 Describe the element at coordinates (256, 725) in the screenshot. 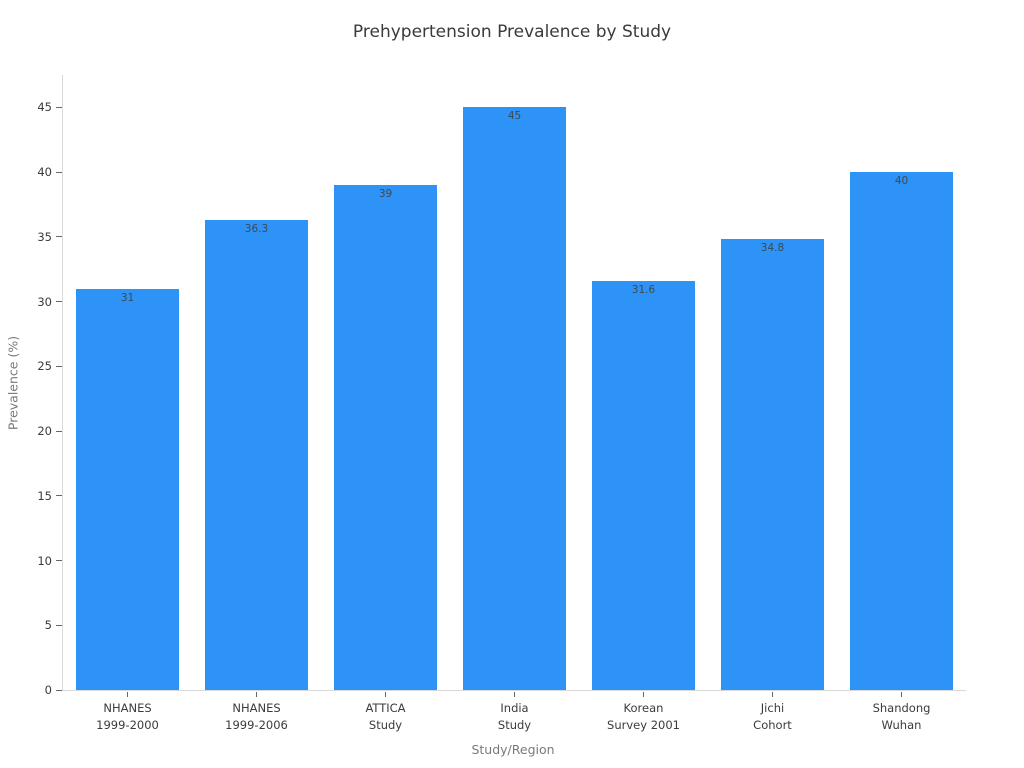

I see `x-tick-label-line: 1999-2006` at that location.